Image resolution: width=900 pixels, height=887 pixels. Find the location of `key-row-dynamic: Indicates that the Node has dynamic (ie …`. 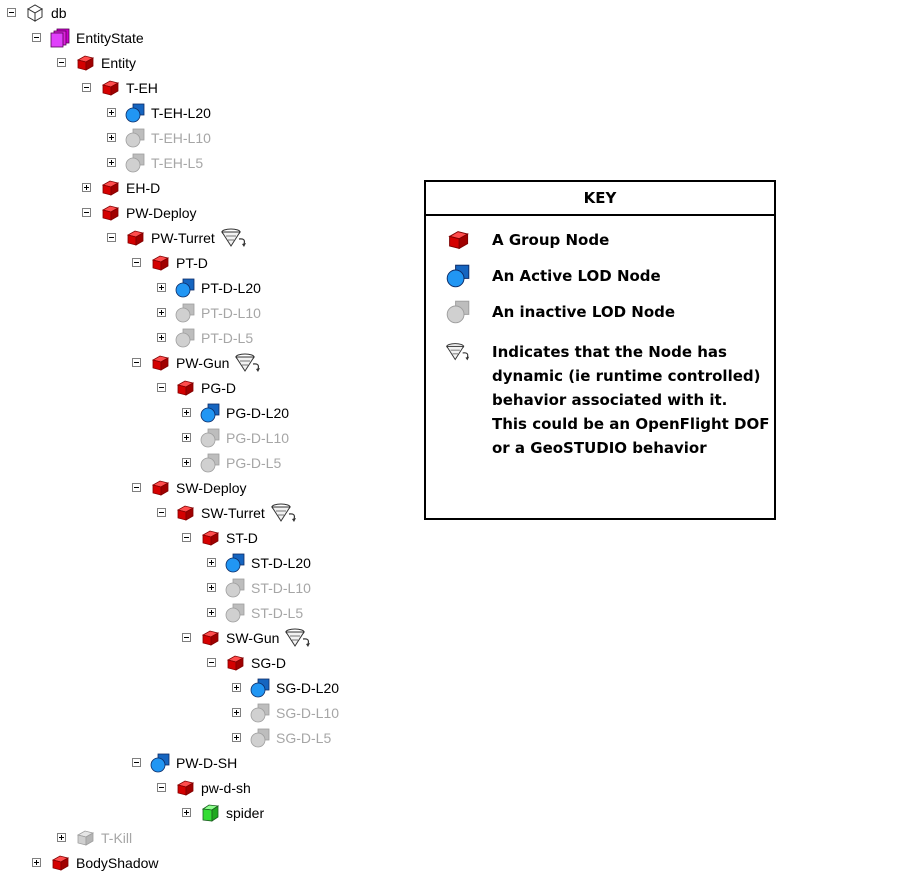

key-row-dynamic: Indicates that the Node has dynamic (ie … is located at coordinates (606, 400).